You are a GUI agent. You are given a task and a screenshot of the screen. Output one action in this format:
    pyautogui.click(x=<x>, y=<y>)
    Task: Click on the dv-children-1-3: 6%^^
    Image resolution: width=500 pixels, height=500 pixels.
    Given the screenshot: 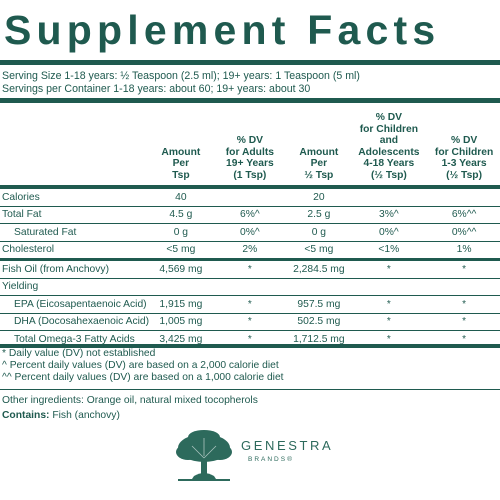 What is the action you would take?
    pyautogui.click(x=464, y=214)
    